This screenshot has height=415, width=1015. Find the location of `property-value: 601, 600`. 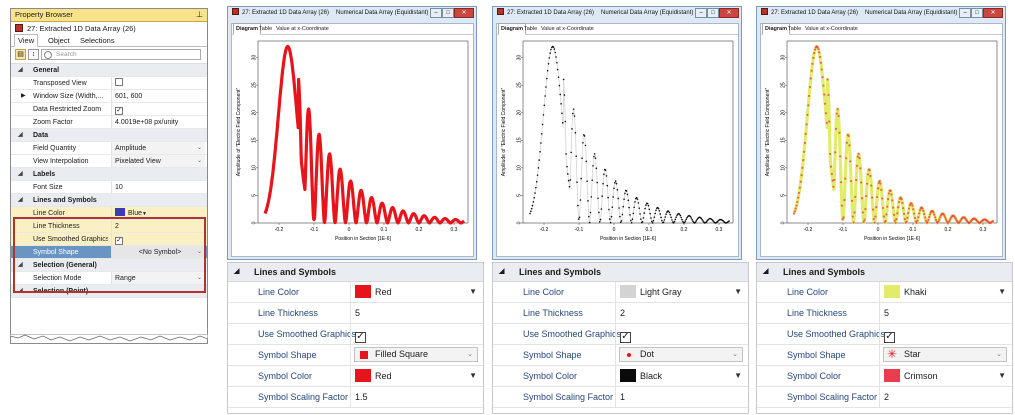

property-value: 601, 600 is located at coordinates (158, 96).